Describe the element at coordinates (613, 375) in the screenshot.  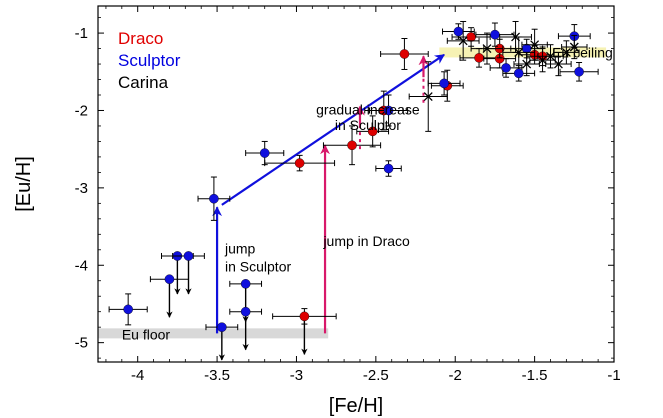
I see `x-tick-label: -1` at that location.